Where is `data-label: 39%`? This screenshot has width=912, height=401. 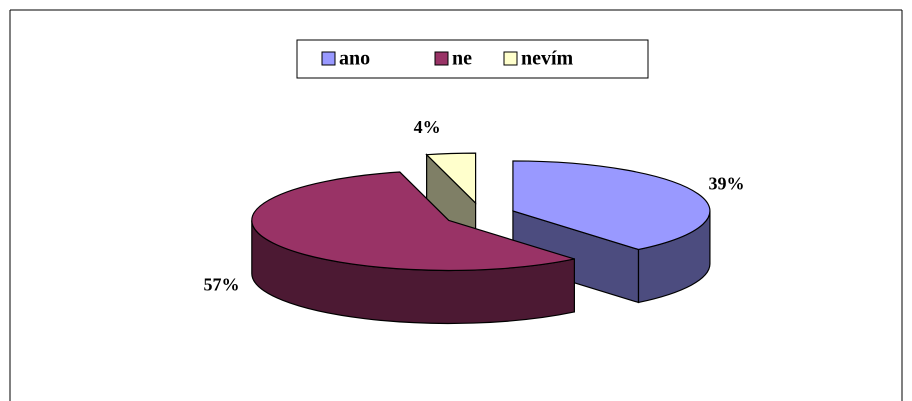
data-label: 39% is located at coordinates (727, 184).